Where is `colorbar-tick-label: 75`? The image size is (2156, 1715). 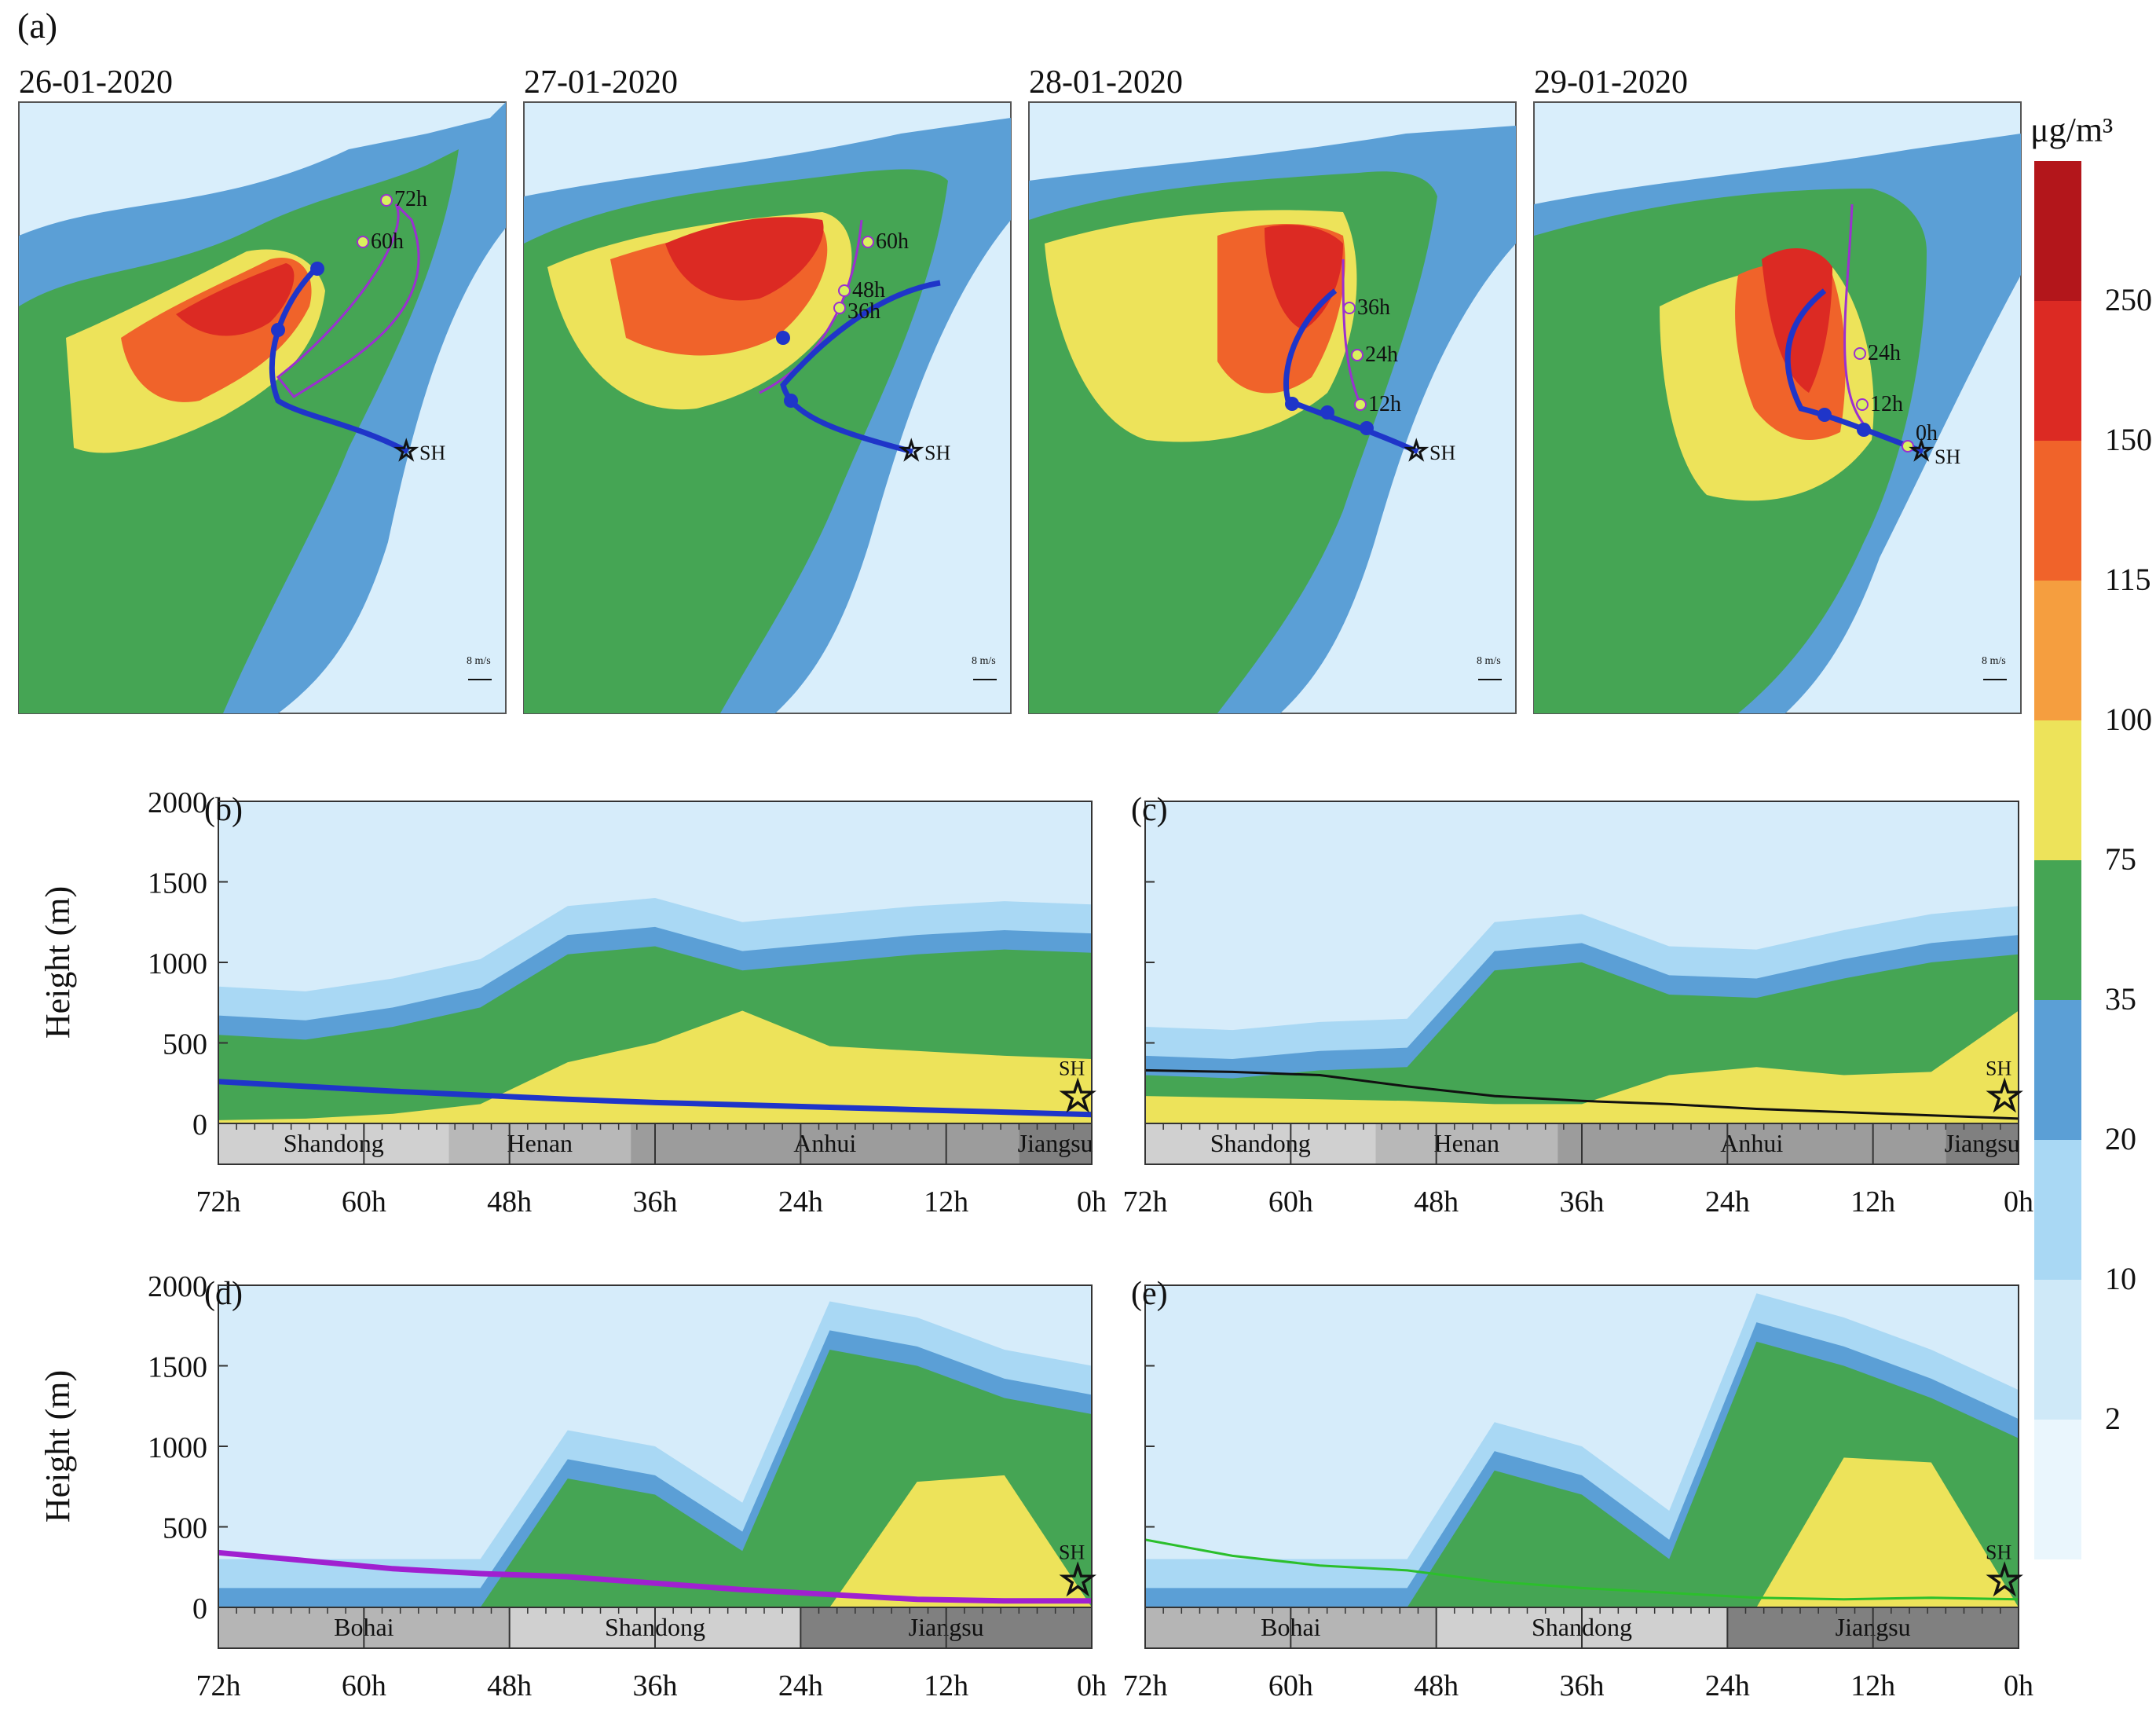
colorbar-tick-label: 75 is located at coordinates (2120, 859).